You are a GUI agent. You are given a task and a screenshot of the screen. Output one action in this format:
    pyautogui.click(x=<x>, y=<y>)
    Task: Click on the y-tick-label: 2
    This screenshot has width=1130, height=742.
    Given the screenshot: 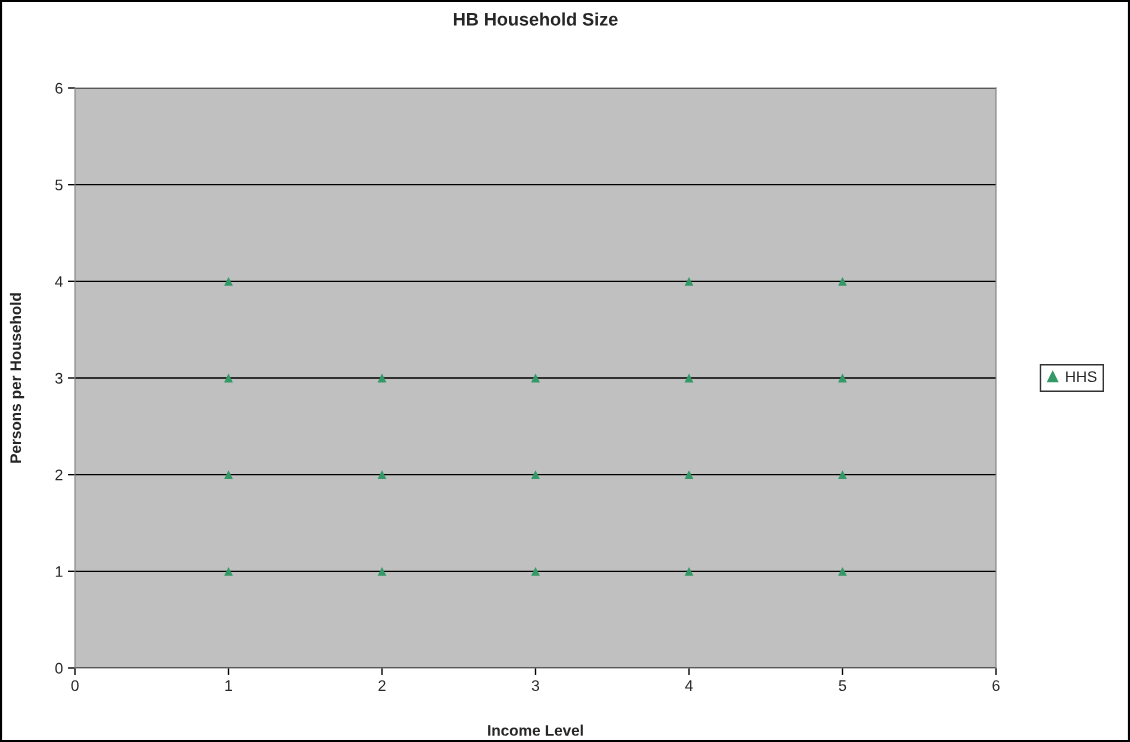 What is the action you would take?
    pyautogui.click(x=59, y=475)
    